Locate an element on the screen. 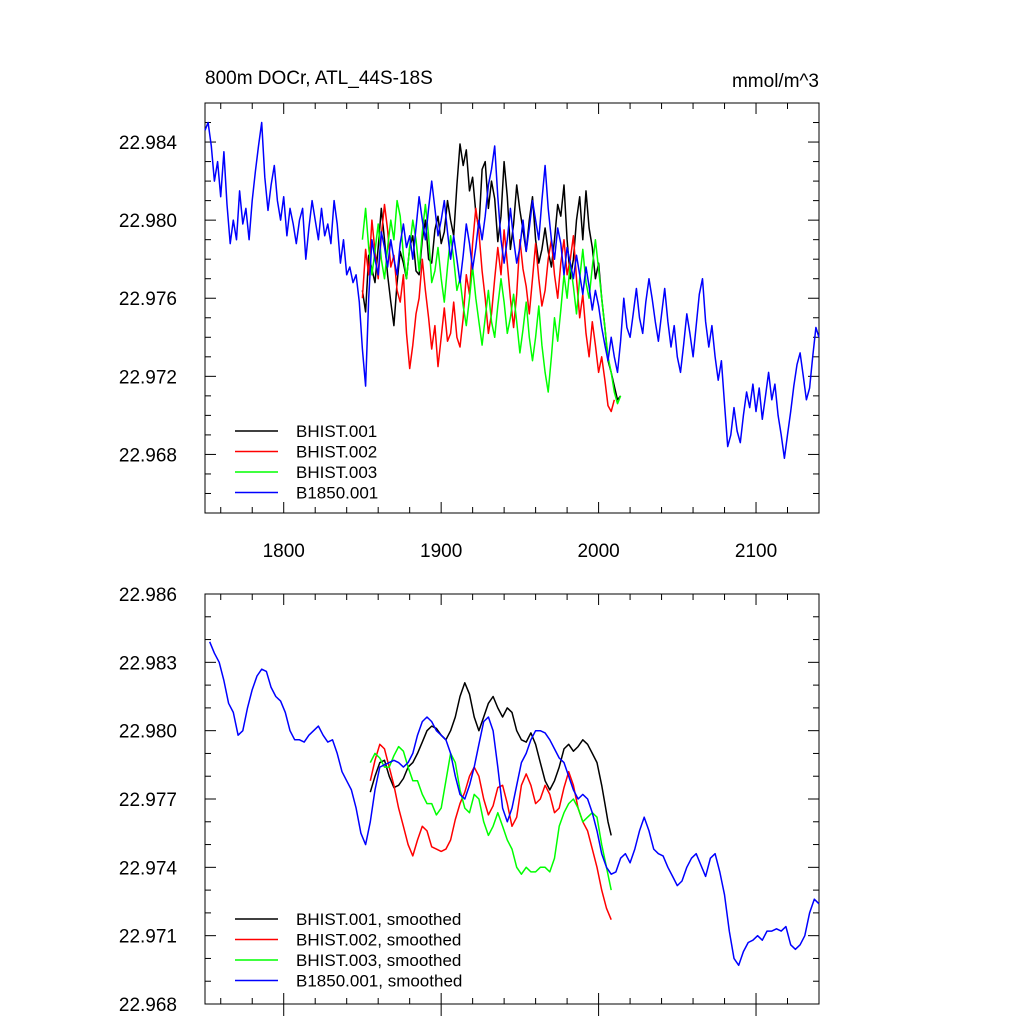 This screenshot has height=1024, width=1024. y-tick-label: 22.983 is located at coordinates (148, 663).